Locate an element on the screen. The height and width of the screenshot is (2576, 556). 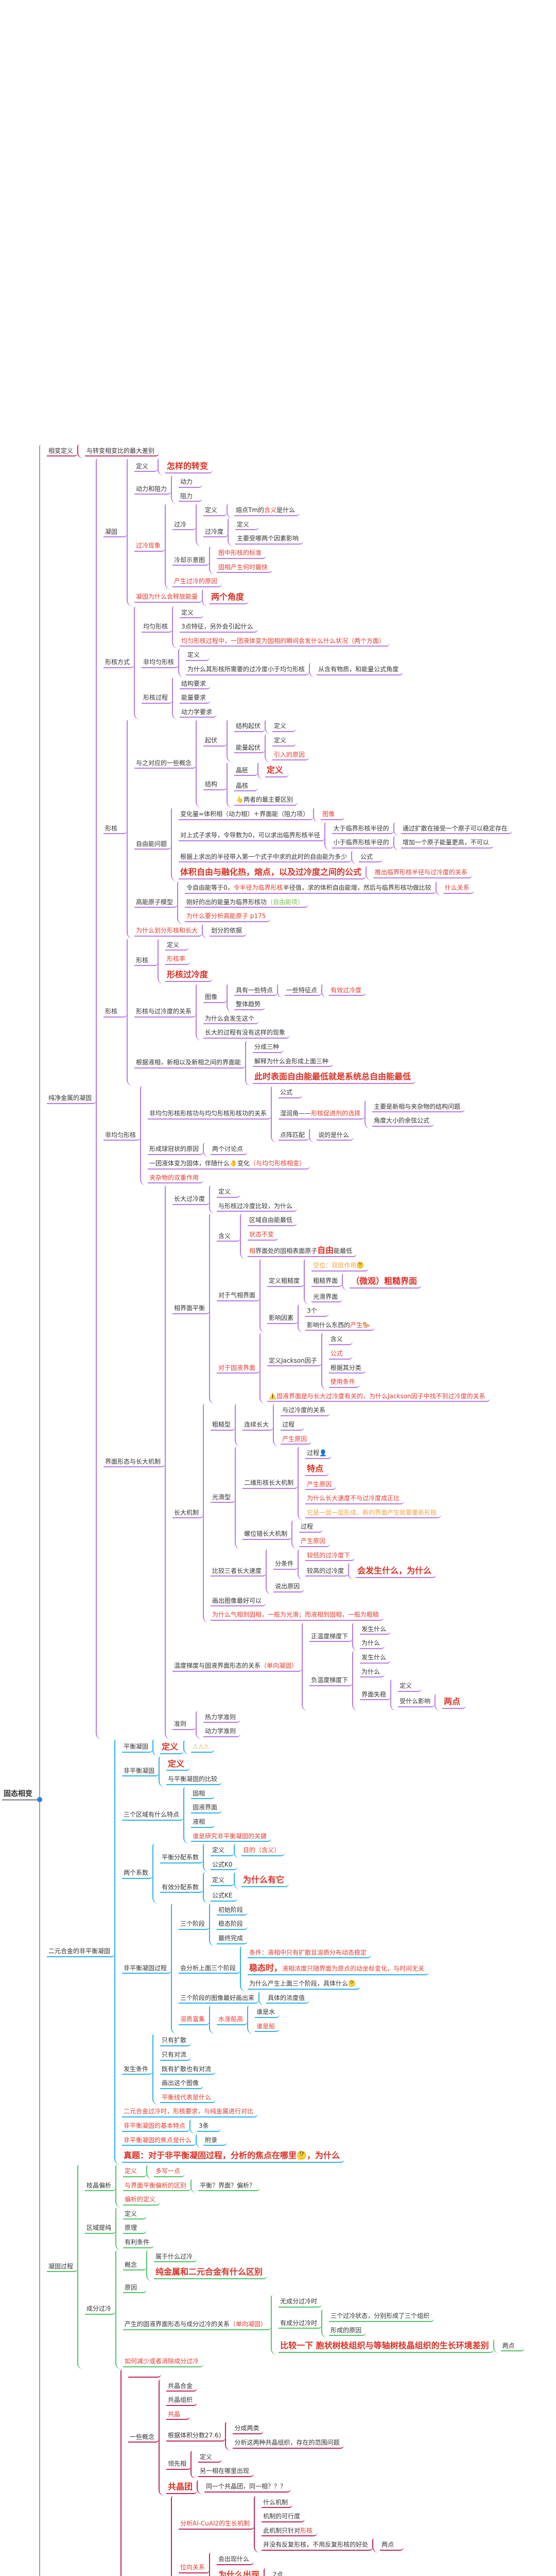
node-label: 如何减少或者消除成分过冷 is located at coordinates (163, 2362).